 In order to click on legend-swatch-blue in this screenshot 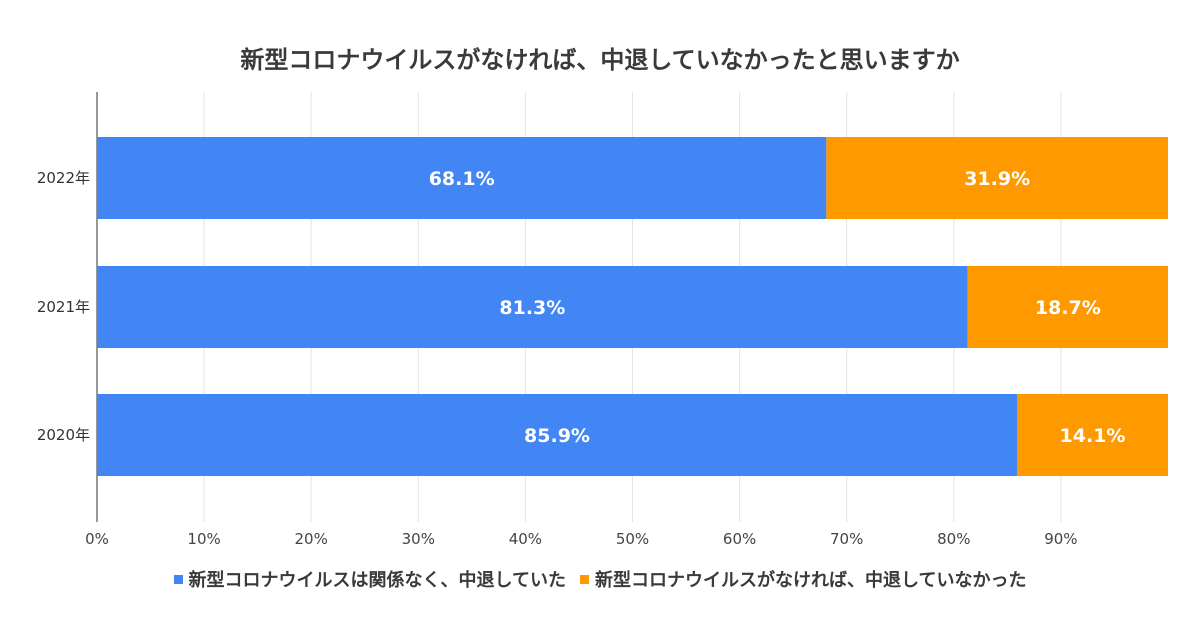, I will do `click(178, 579)`.